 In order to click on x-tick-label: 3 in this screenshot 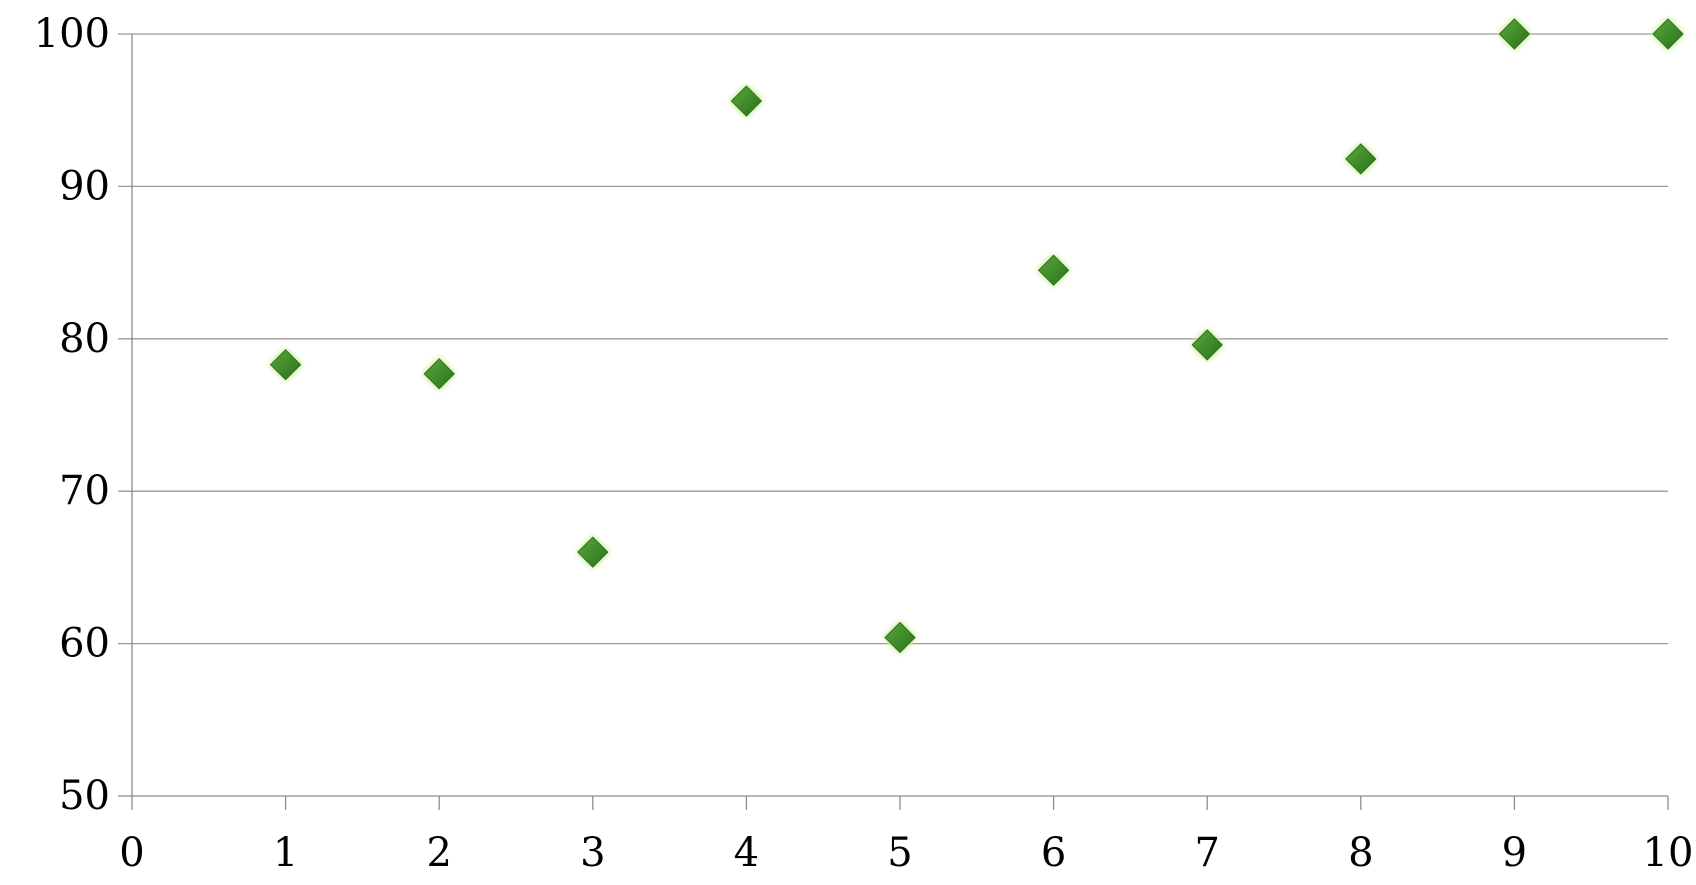, I will do `click(592, 853)`.